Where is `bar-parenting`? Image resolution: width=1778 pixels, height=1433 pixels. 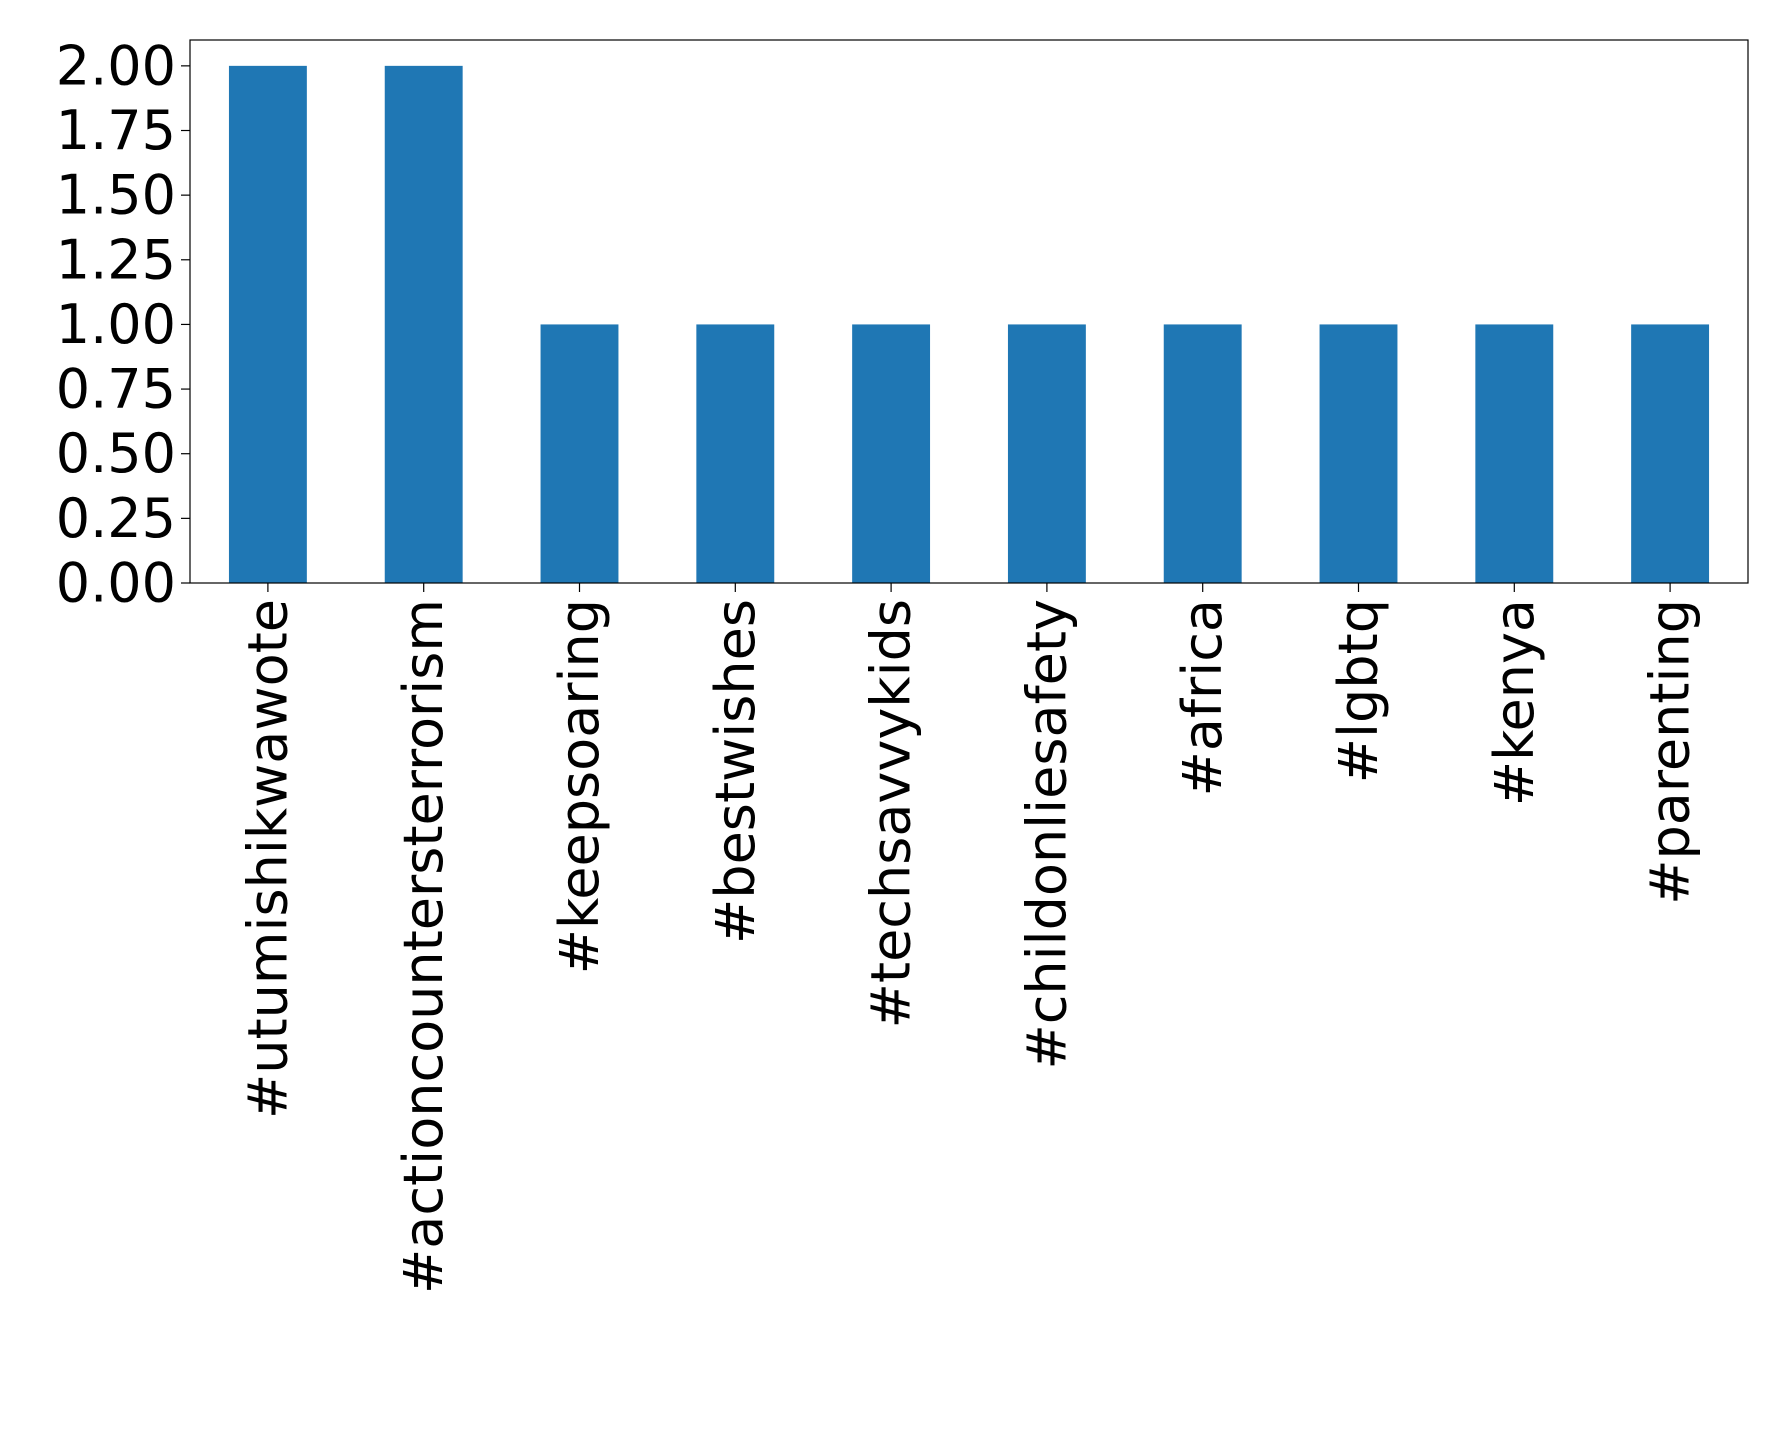 bar-parenting is located at coordinates (1670, 453).